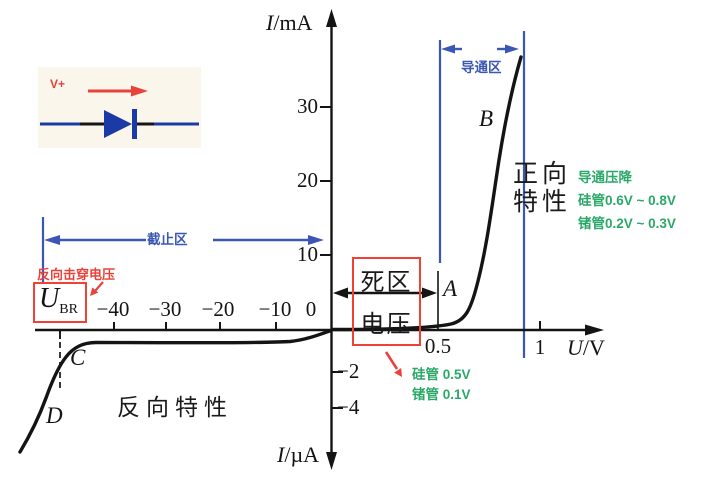 The height and width of the screenshot is (487, 713). What do you see at coordinates (289, 22) in the screenshot?
I see `y-axis-top-unit: I/mA` at bounding box center [289, 22].